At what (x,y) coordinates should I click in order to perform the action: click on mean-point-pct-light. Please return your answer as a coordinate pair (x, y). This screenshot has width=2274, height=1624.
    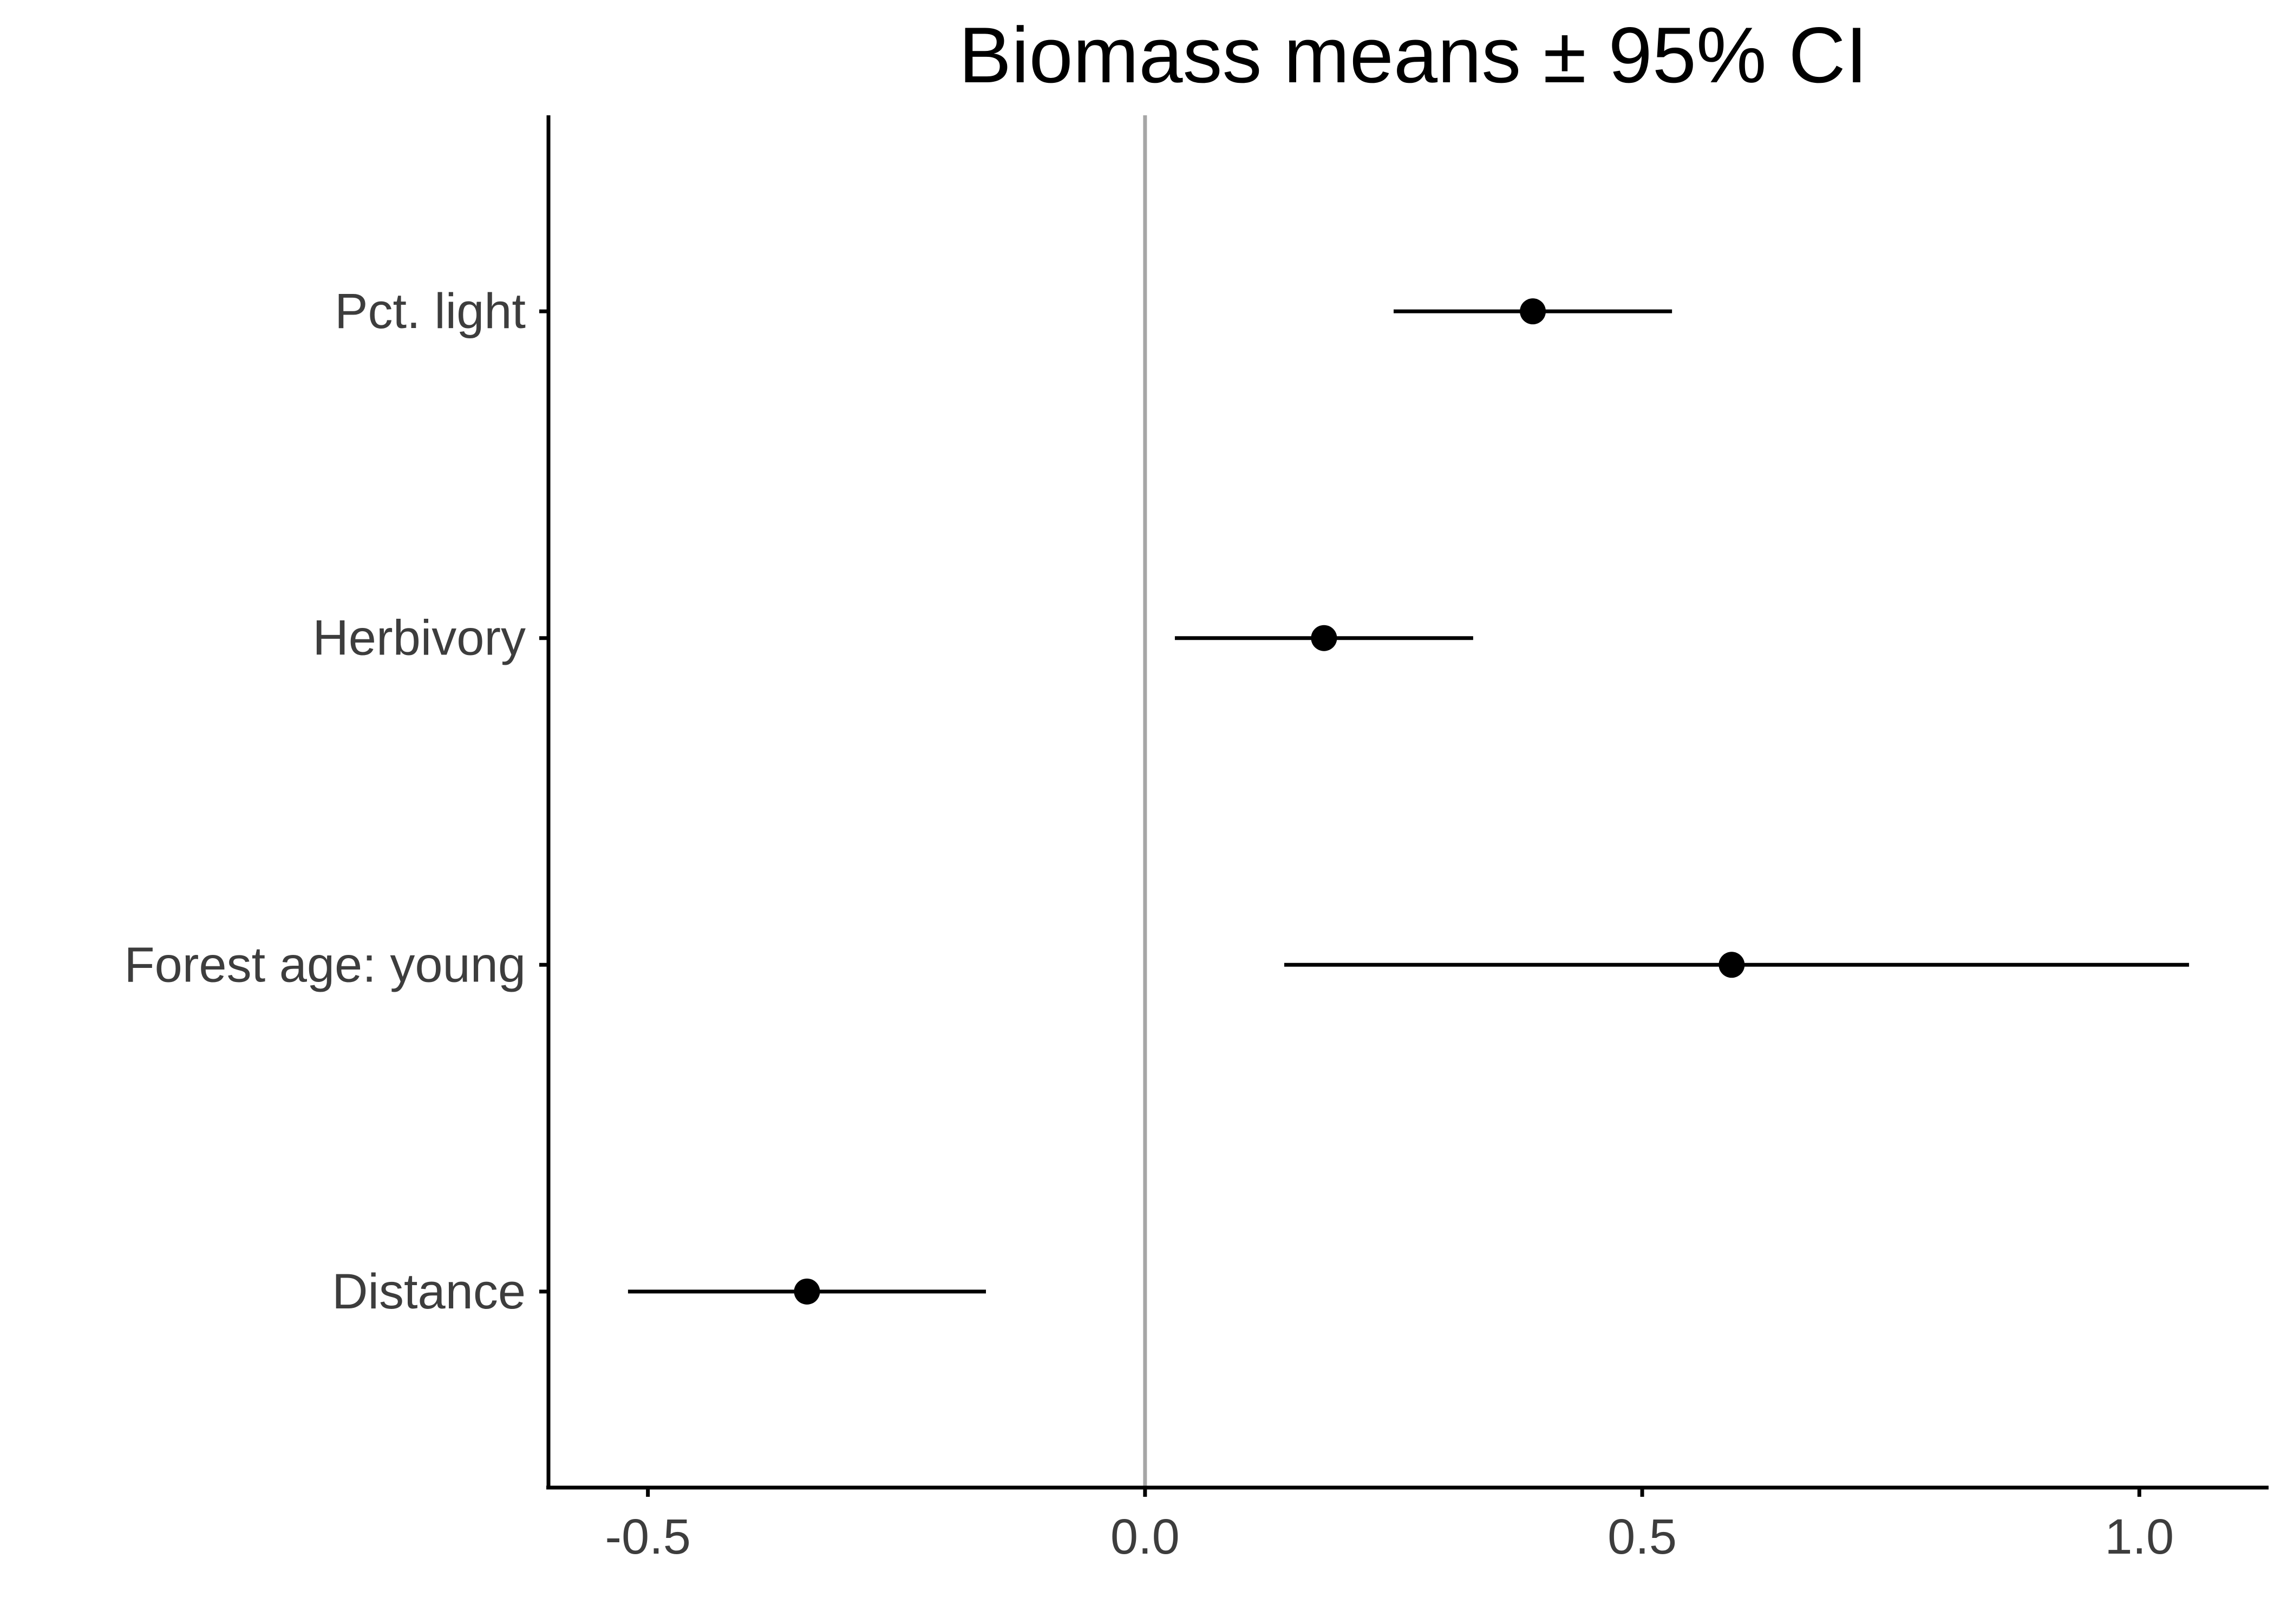
    Looking at the image, I should click on (1533, 311).